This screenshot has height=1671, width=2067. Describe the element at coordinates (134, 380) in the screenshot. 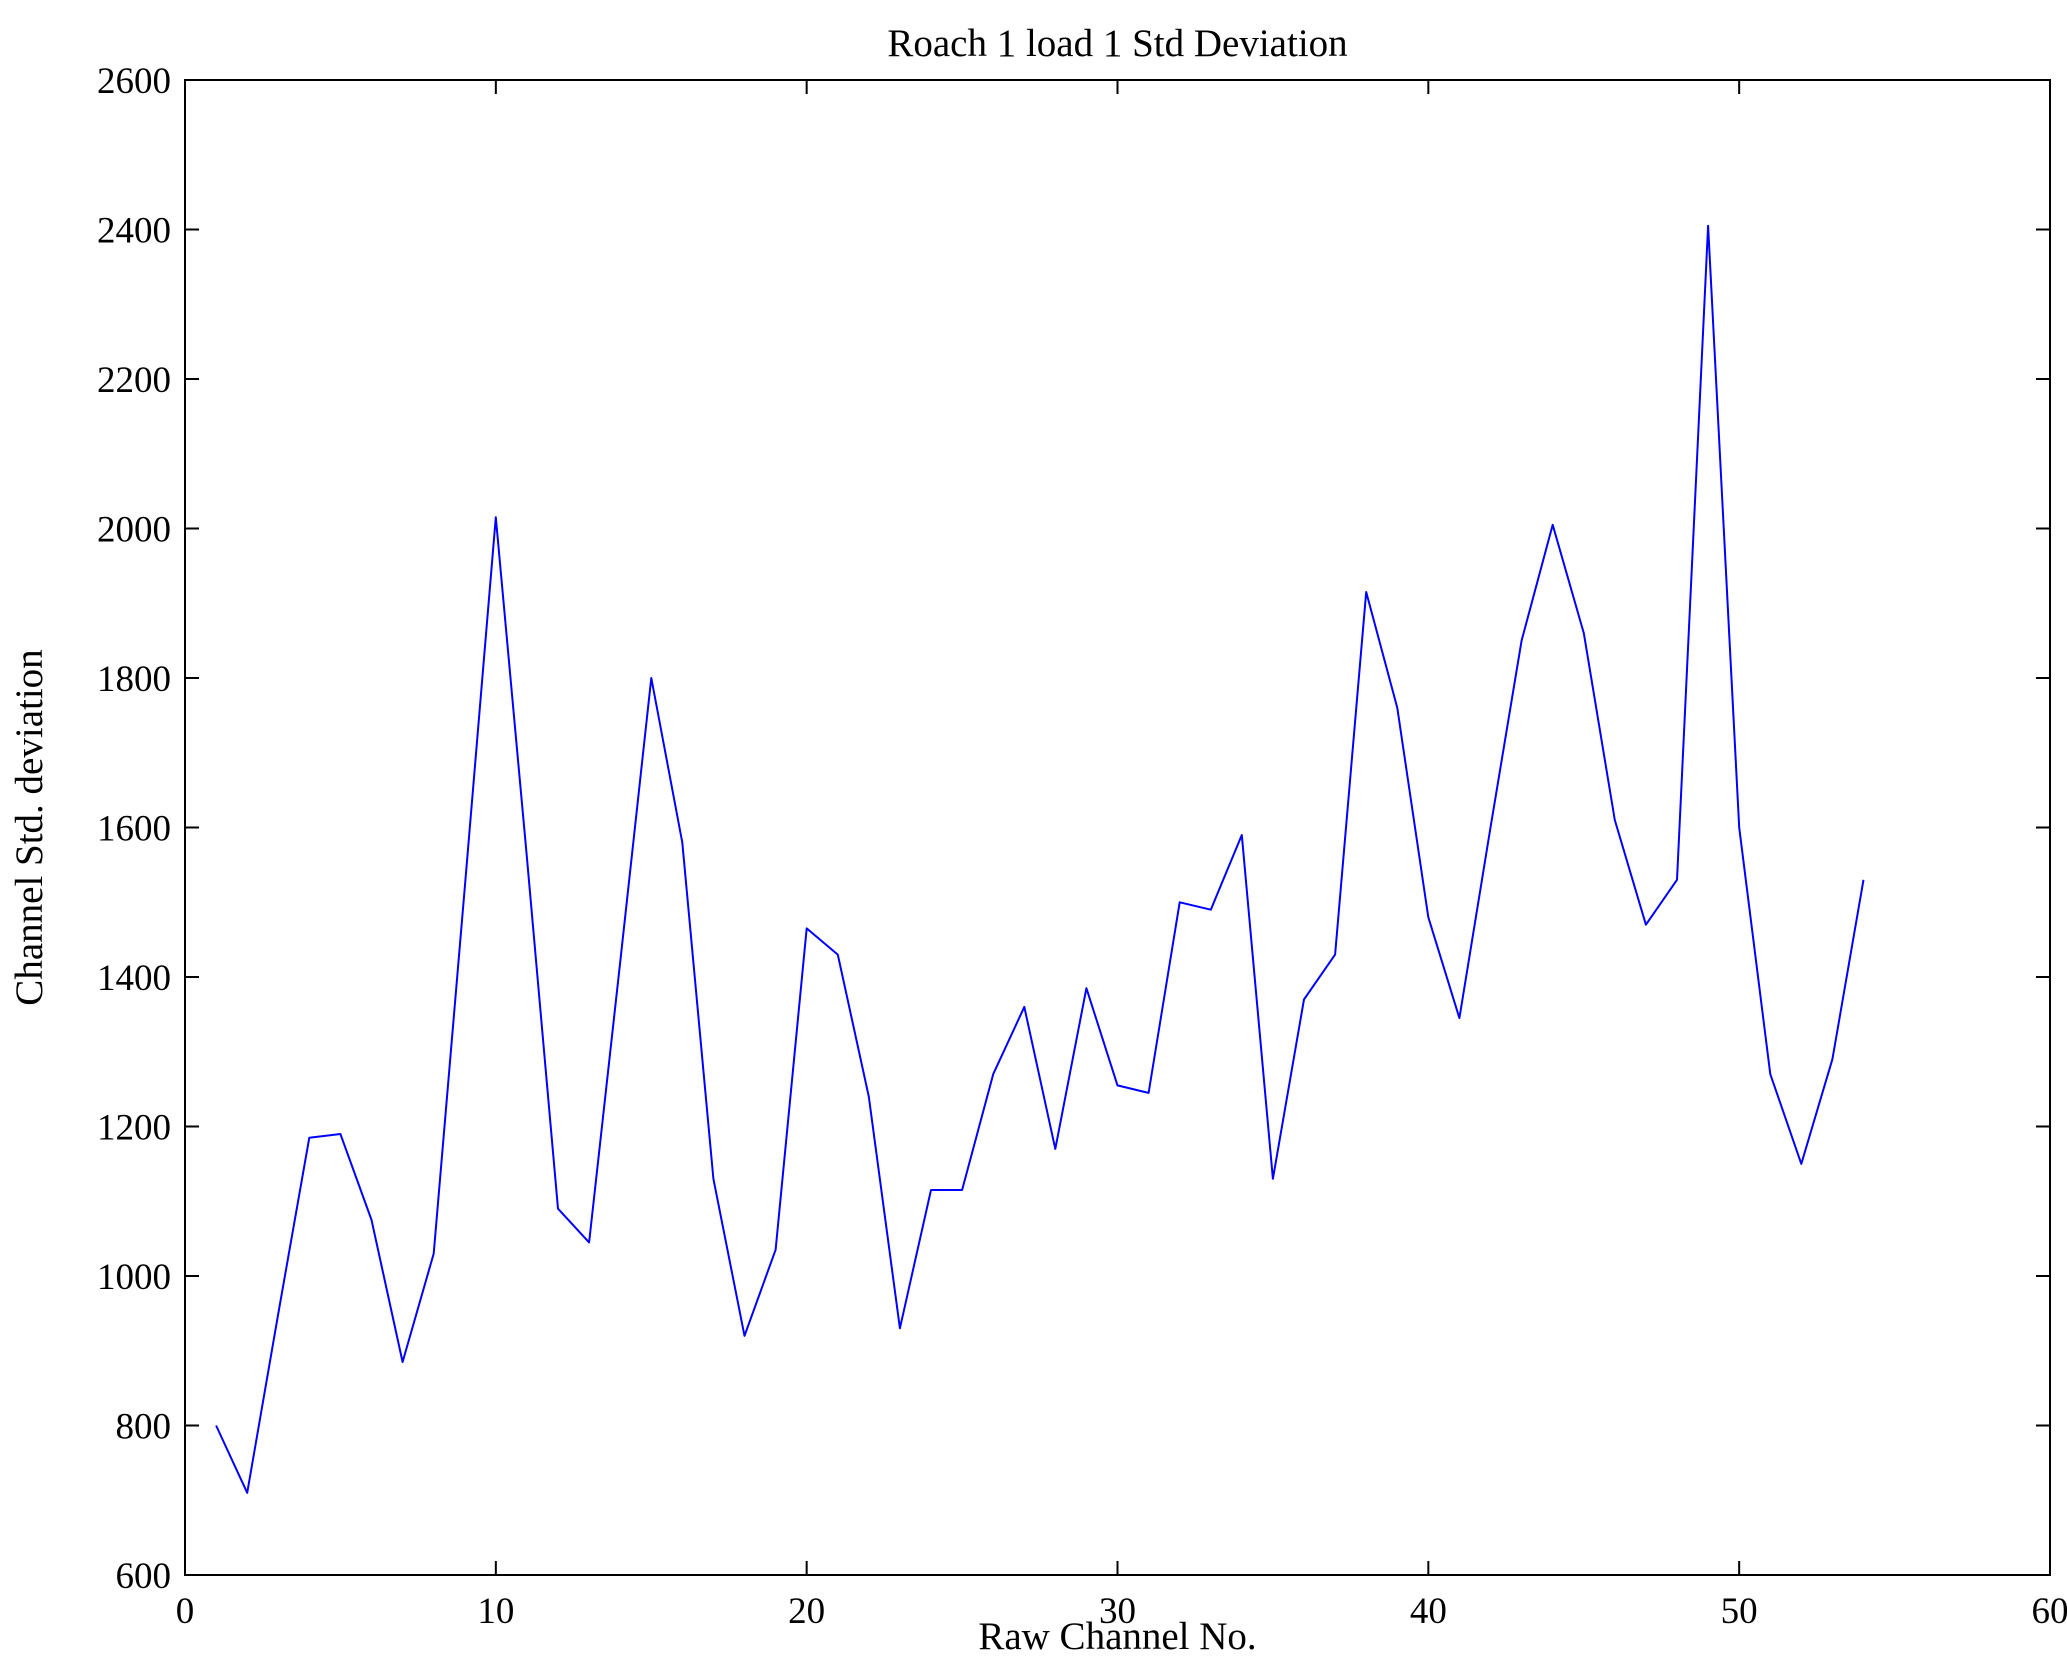

I see `y-tick-label: 2200` at that location.